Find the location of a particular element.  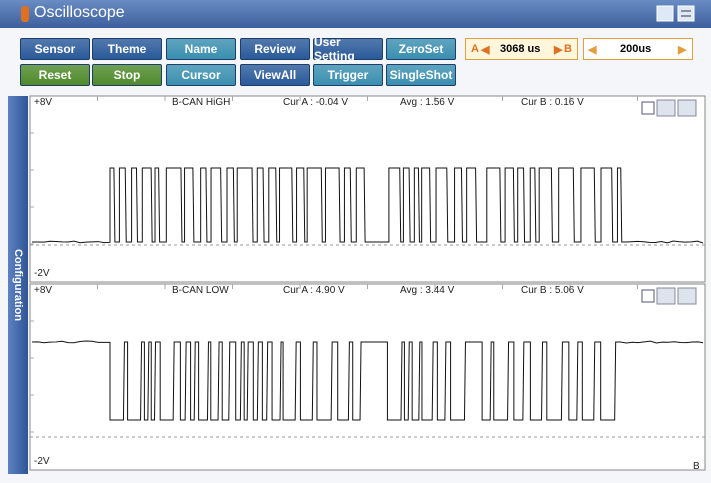

increase-button: ▶ is located at coordinates (682, 50).